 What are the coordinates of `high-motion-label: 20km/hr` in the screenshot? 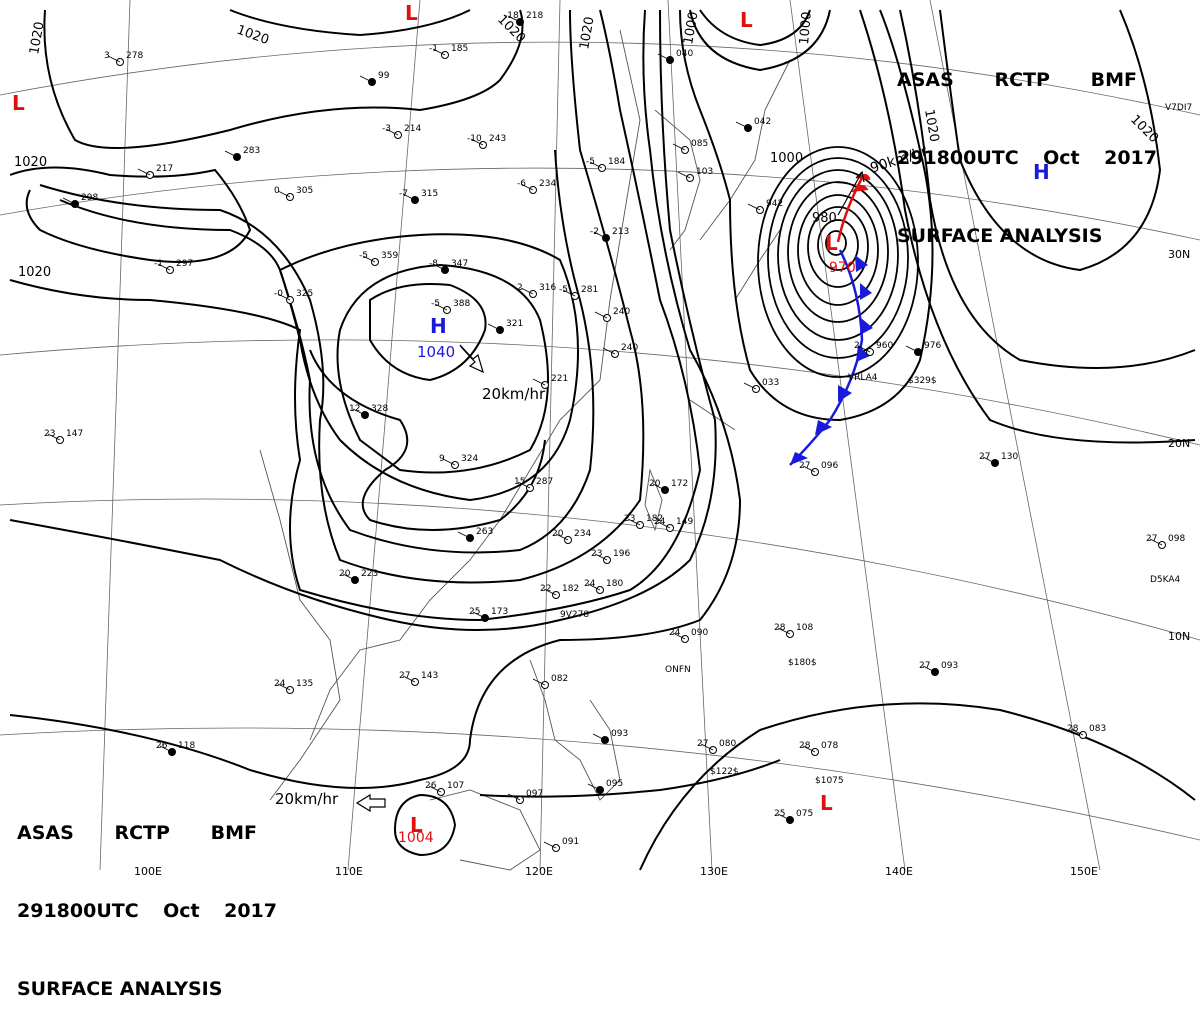 It's located at (514, 394).